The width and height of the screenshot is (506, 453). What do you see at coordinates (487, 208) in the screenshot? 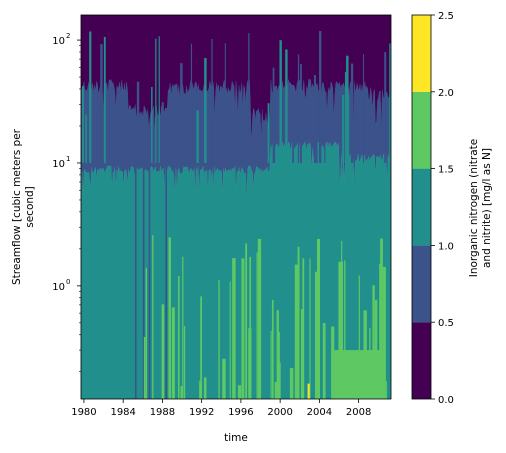
I see `colorbar-label-line-2: and nitrite) [mg/l as N]` at bounding box center [487, 208].